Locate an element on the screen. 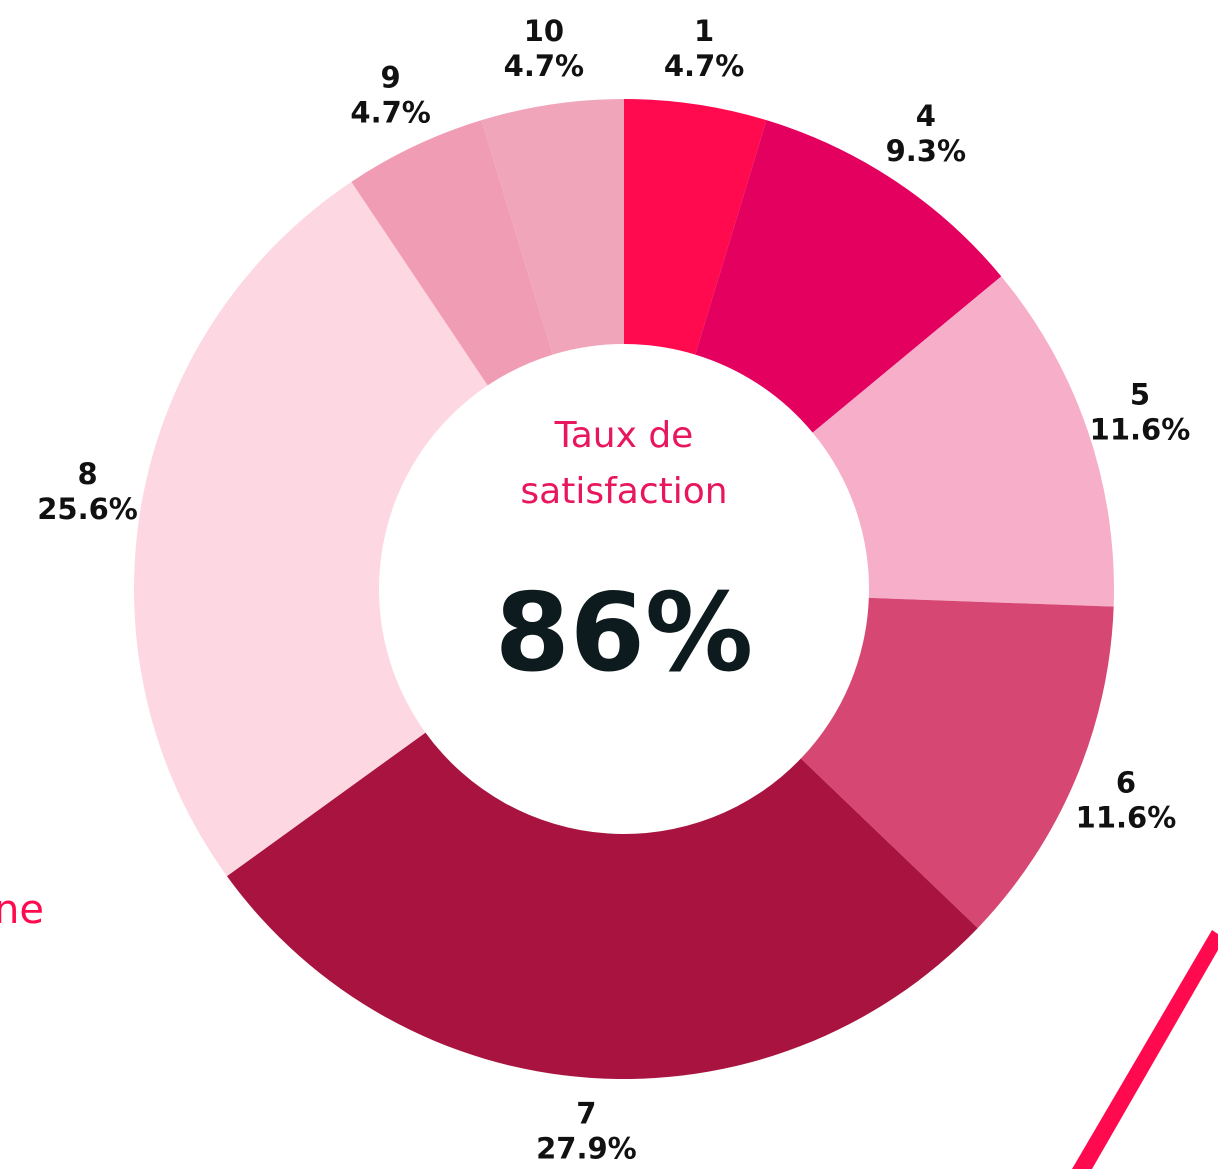  slice-category: 6 is located at coordinates (1126, 782).